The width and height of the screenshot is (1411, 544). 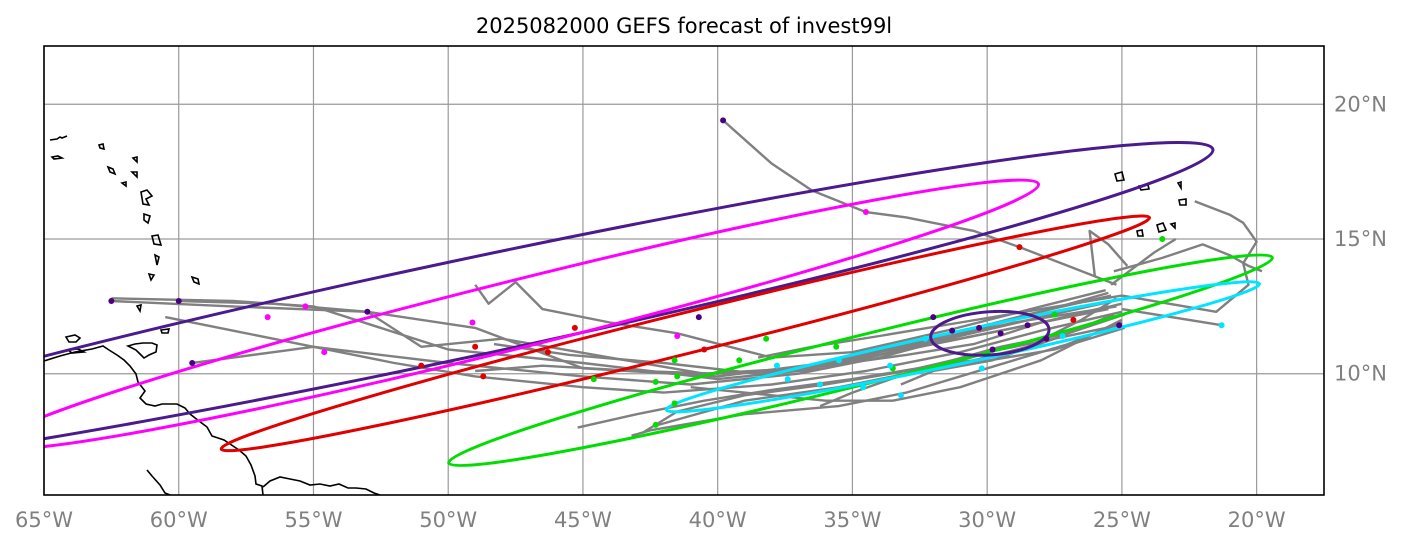 I want to click on lon-tick-label: 50°W, so click(x=448, y=520).